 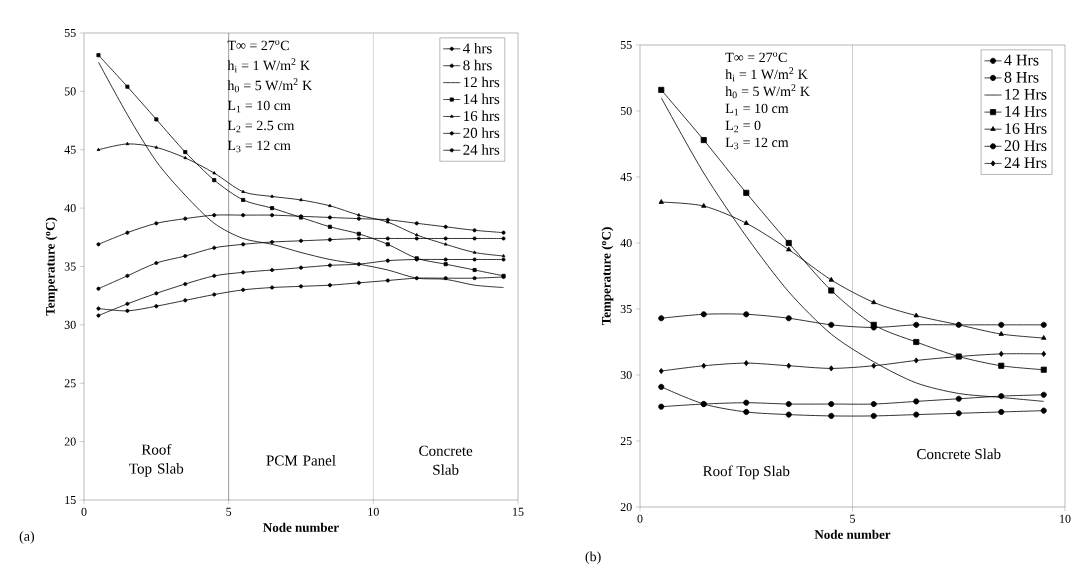 What do you see at coordinates (743, 126) in the screenshot?
I see `annotation: L$_{2}$ = 0` at bounding box center [743, 126].